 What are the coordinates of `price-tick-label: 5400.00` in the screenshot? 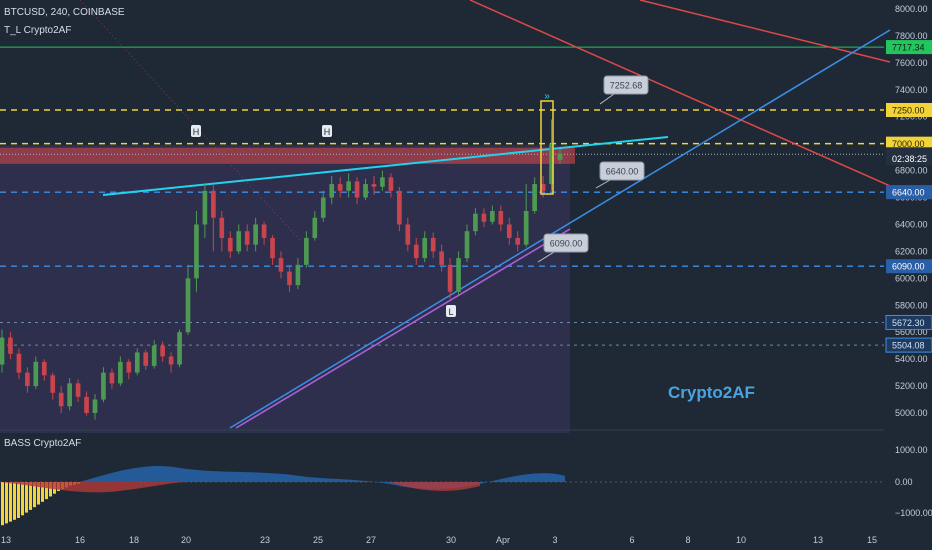 It's located at (911, 359).